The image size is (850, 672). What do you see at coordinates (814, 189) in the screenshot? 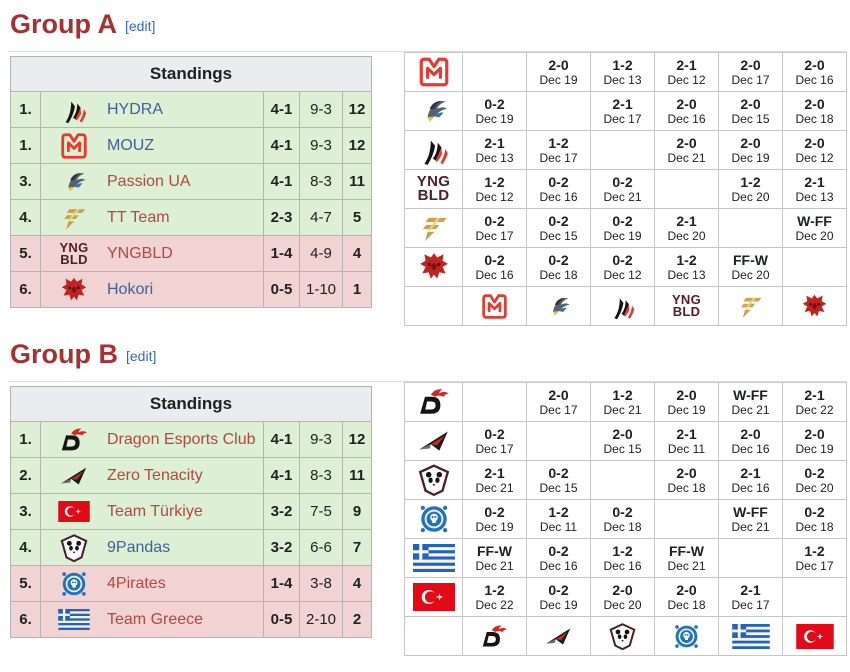
I see `match-result-cell: 2-1 Dec 13` at bounding box center [814, 189].